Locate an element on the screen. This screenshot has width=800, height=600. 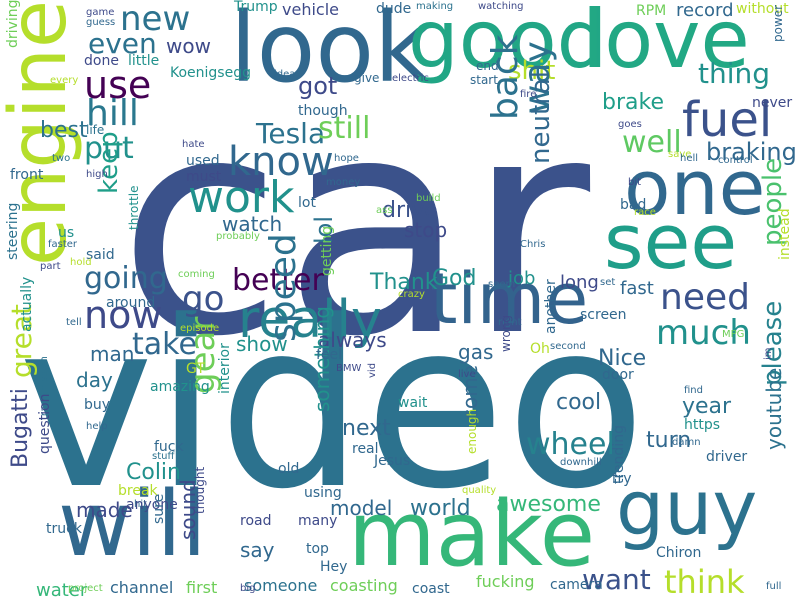
cloud-word: look is located at coordinates (330, 52).